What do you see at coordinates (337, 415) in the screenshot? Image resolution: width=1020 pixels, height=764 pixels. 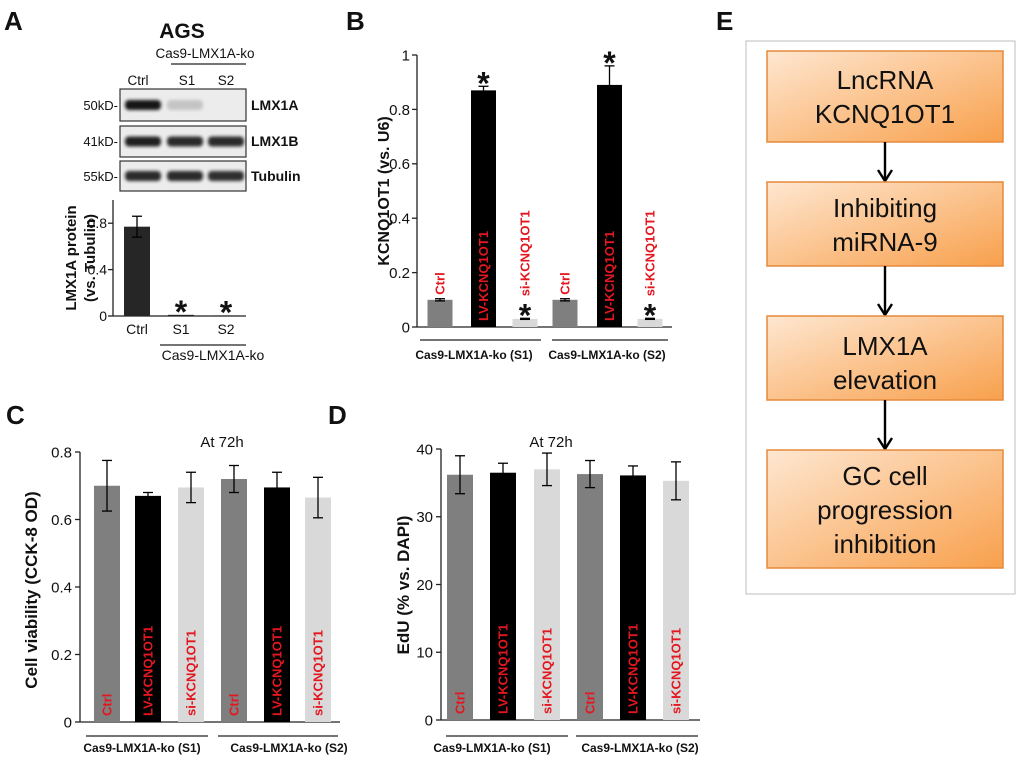 I see `panel-label-d: D` at bounding box center [337, 415].